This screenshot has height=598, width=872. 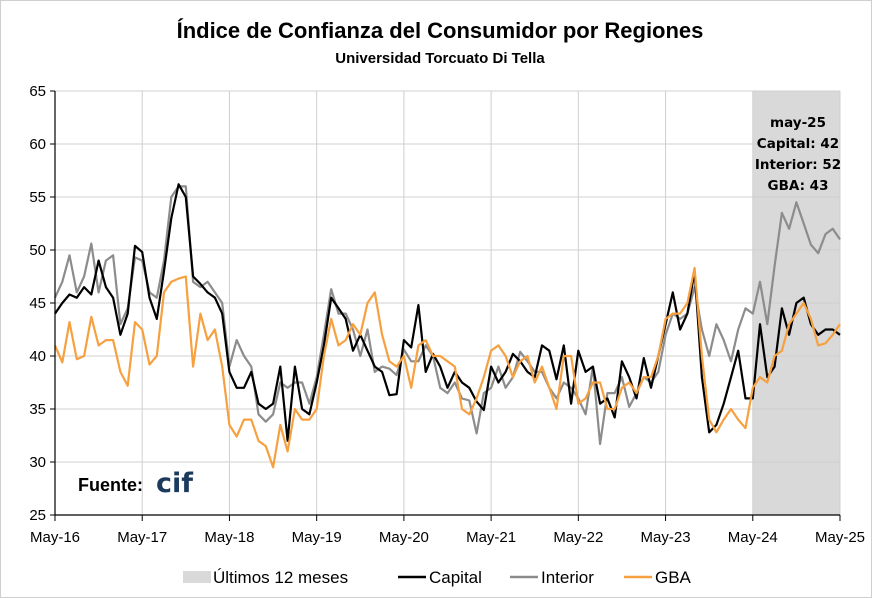 I want to click on y-tick-label: 60, so click(x=37, y=144).